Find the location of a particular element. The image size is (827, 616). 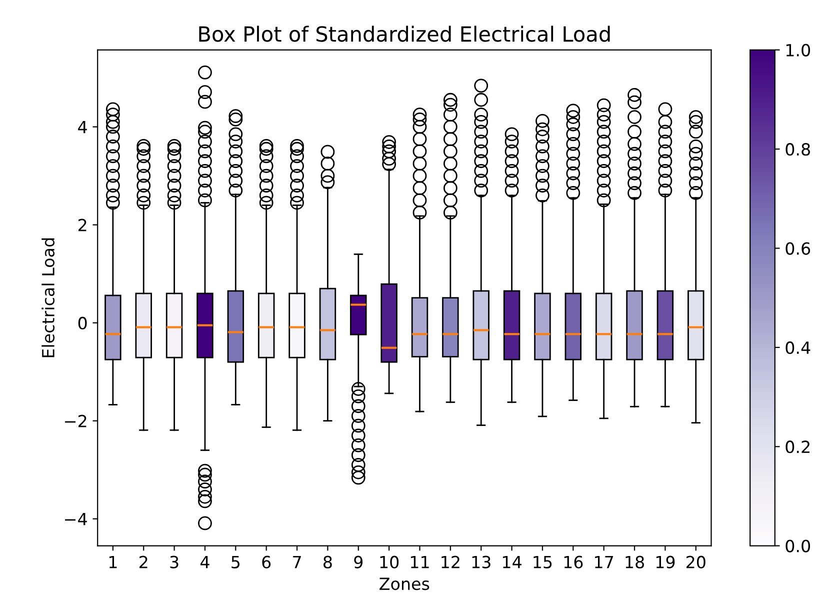

x-axis-title: Zones is located at coordinates (405, 584).